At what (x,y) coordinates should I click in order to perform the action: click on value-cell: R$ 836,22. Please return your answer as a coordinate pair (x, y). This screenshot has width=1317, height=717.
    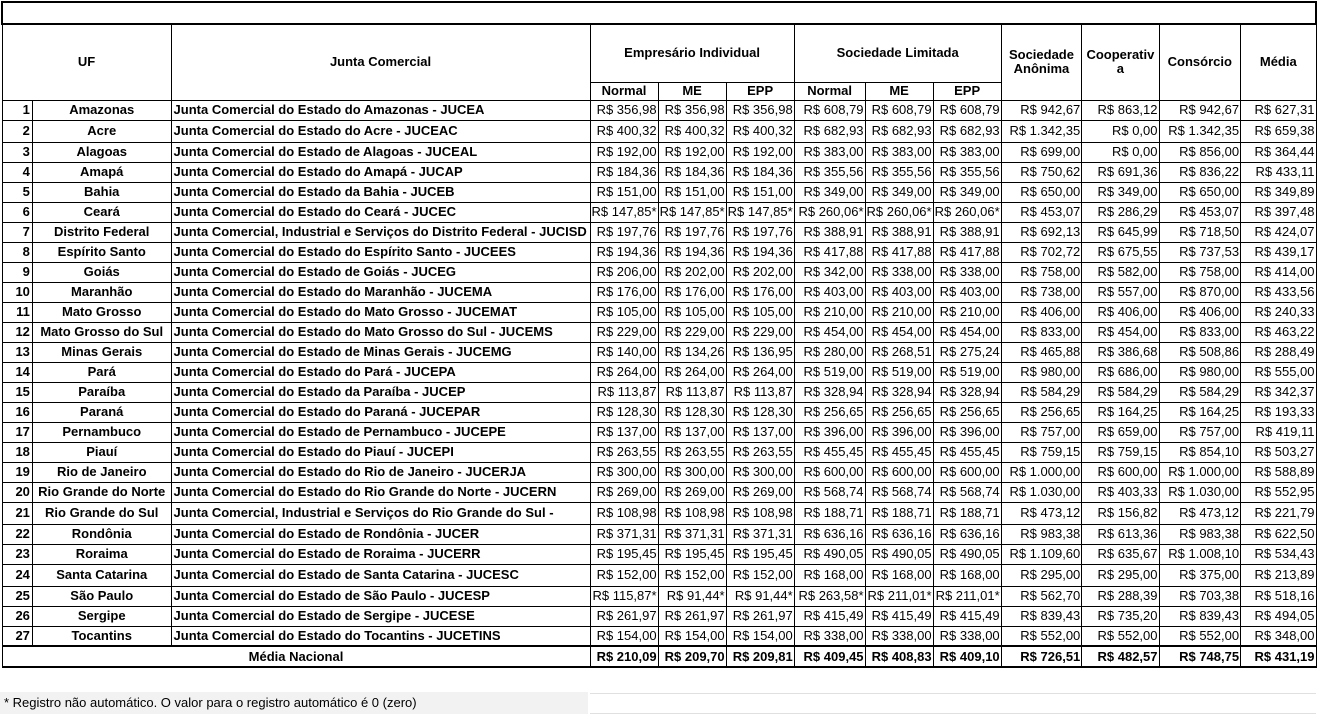
    Looking at the image, I should click on (1200, 172).